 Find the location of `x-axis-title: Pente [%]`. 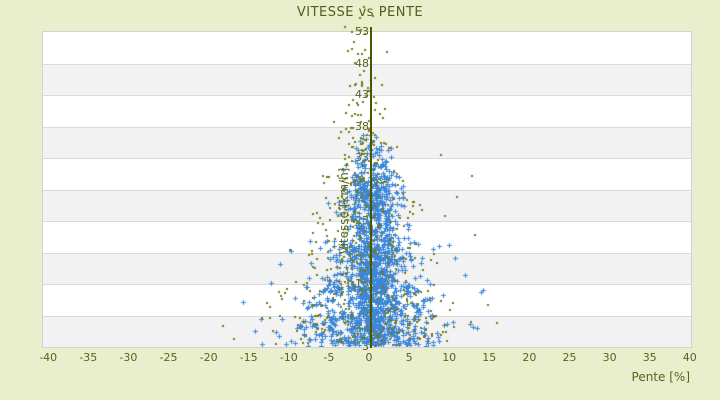

x-axis-title: Pente [%] is located at coordinates (660, 377).